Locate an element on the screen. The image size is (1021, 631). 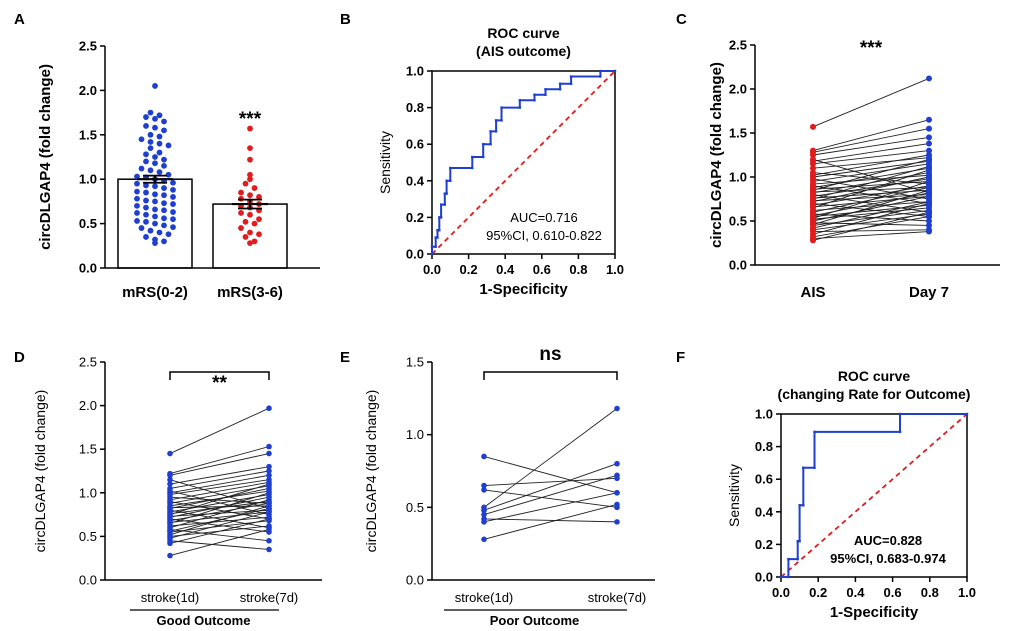
plot-frame is located at coordinates (874, 495).